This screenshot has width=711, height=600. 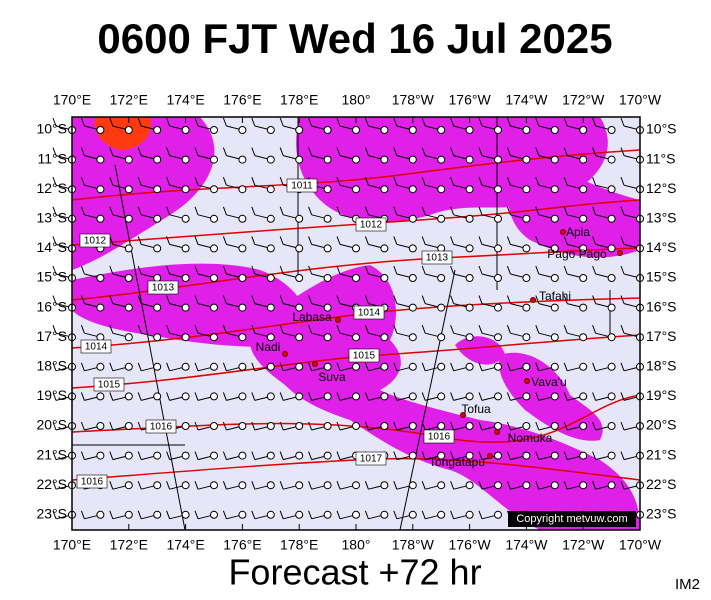 What do you see at coordinates (51, 425) in the screenshot?
I see `lat-label: 20°S` at bounding box center [51, 425].